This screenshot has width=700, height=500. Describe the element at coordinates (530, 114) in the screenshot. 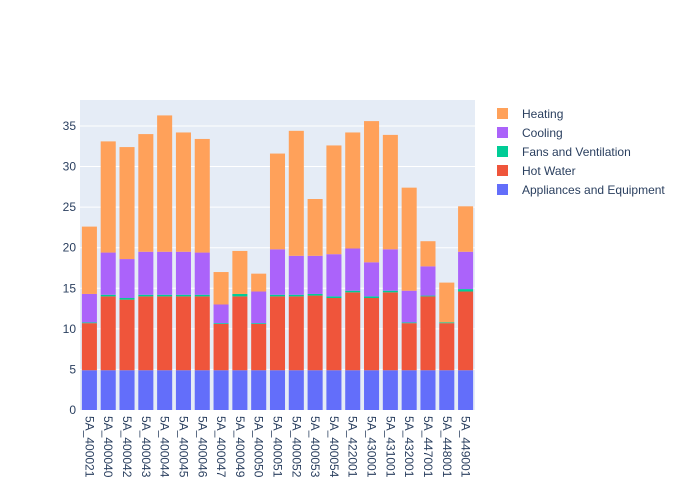

I see `legend-item: Heating` at that location.